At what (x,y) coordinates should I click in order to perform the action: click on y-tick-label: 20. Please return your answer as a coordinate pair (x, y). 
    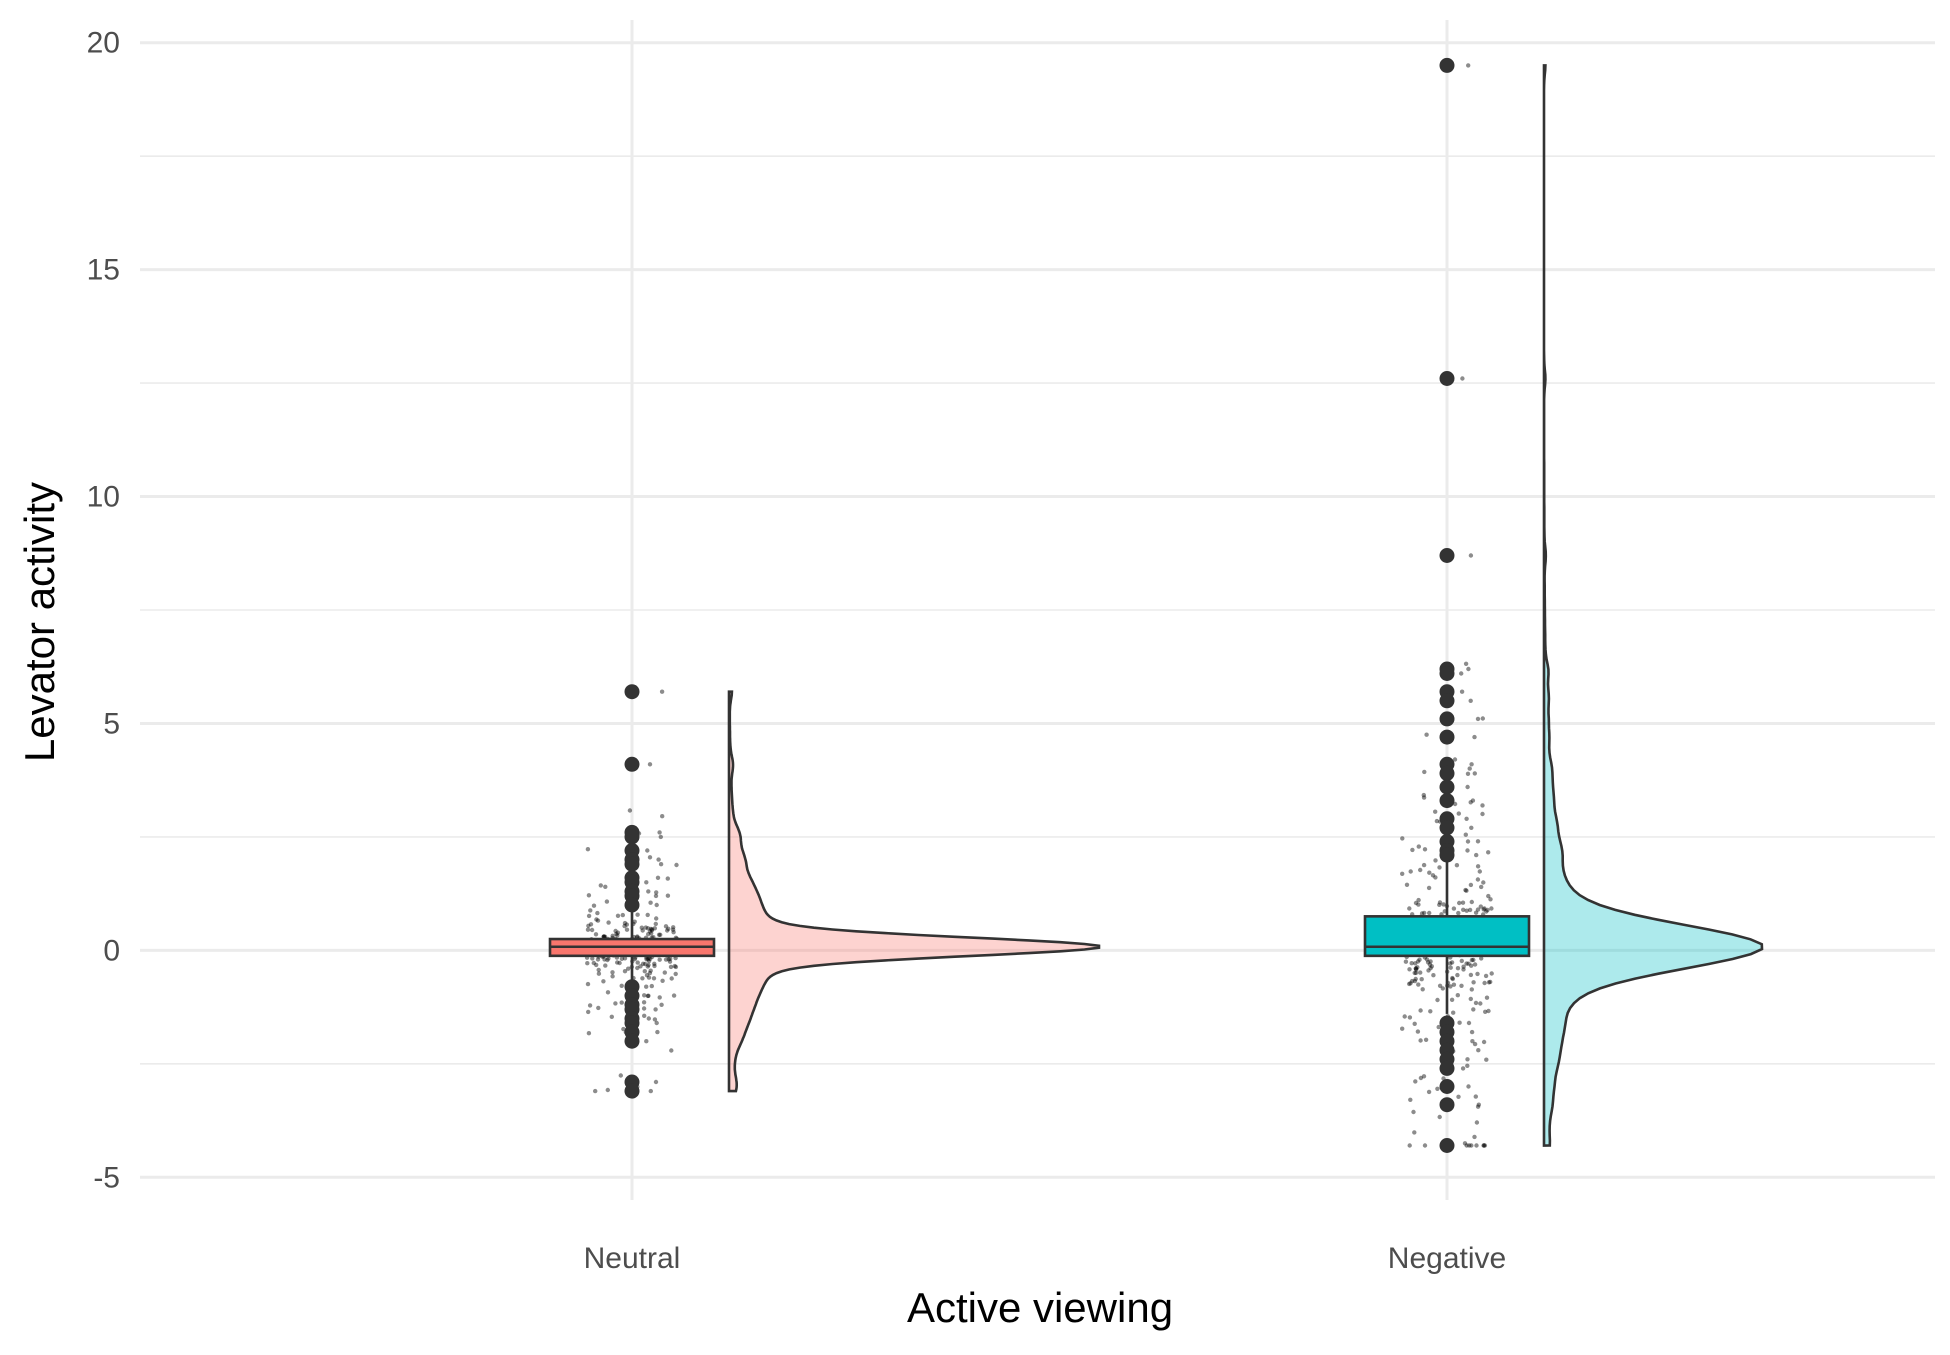
    Looking at the image, I should click on (103, 43).